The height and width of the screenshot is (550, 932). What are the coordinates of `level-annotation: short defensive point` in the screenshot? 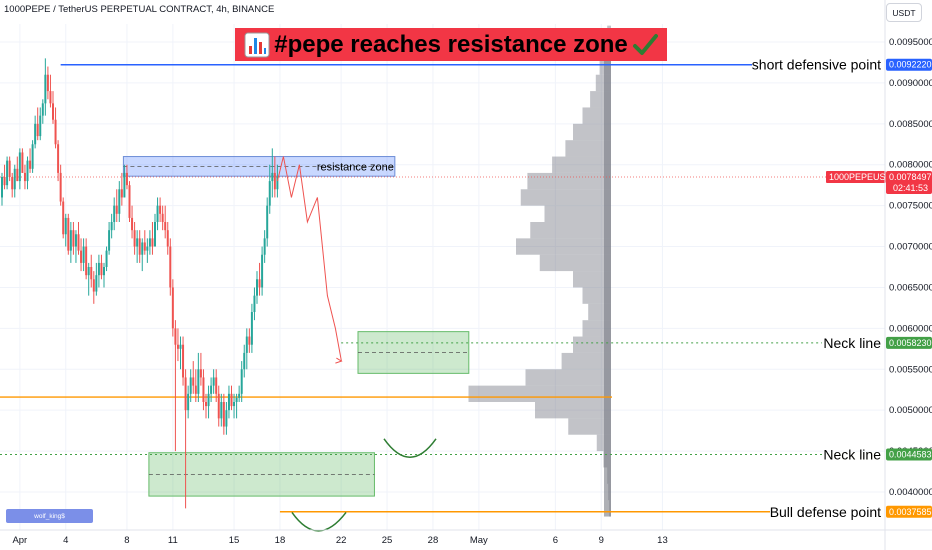 It's located at (816, 65).